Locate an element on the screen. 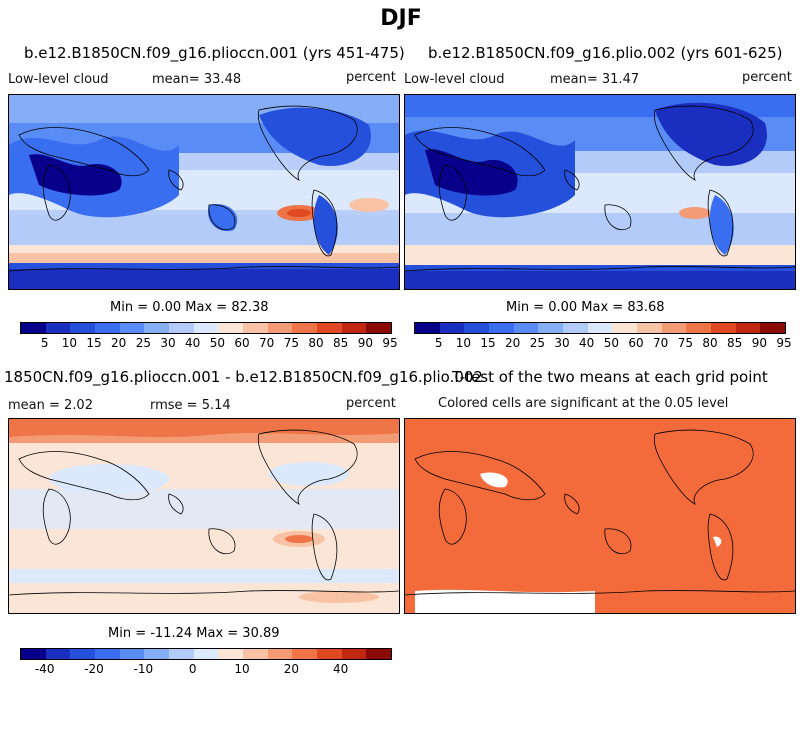  panel-1-colorbar is located at coordinates (206, 328).